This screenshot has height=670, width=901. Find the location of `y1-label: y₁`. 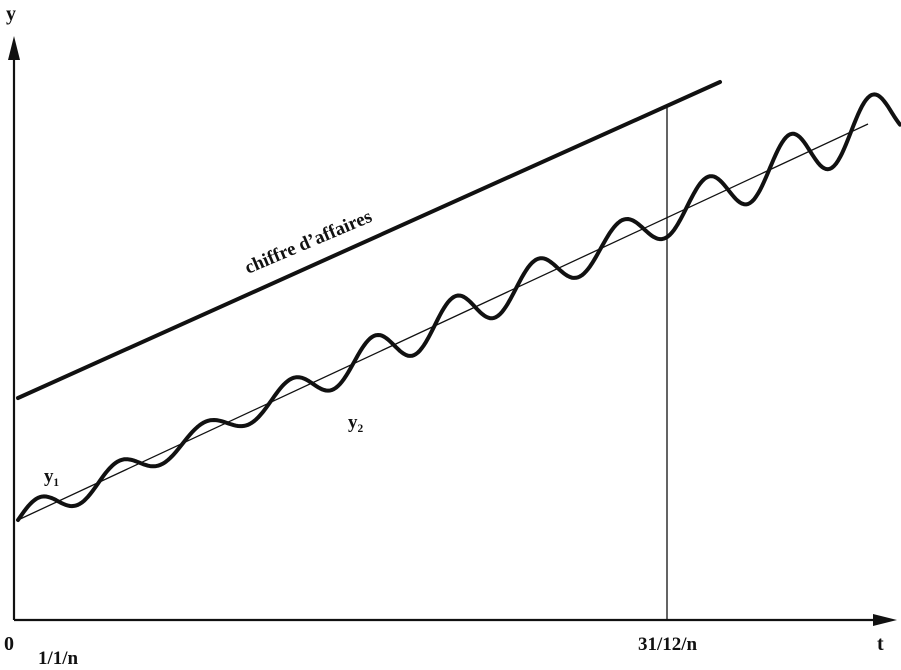

y1-label: y₁ is located at coordinates (51, 476).